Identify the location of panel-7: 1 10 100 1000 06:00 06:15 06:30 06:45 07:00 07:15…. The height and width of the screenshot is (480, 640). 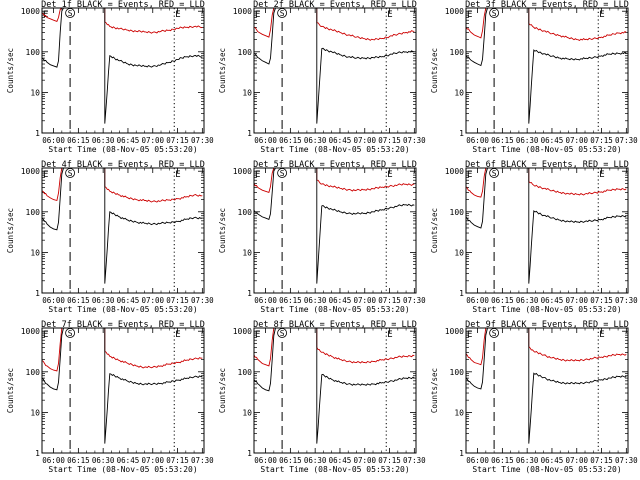
(110, 397).